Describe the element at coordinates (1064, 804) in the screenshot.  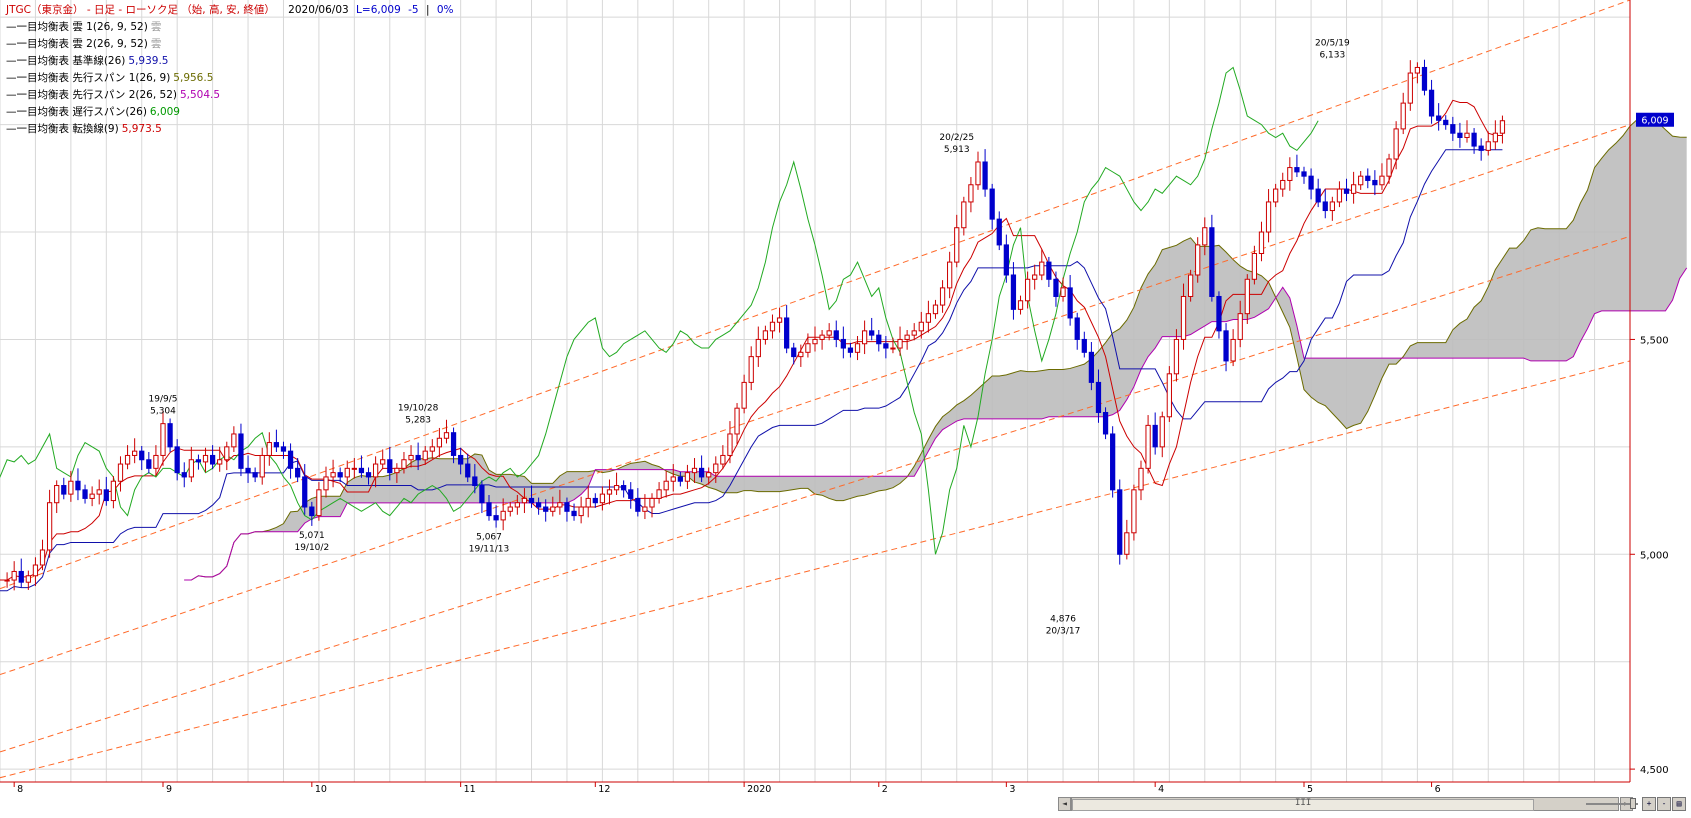
I see `scroll-left-button: ◄` at that location.